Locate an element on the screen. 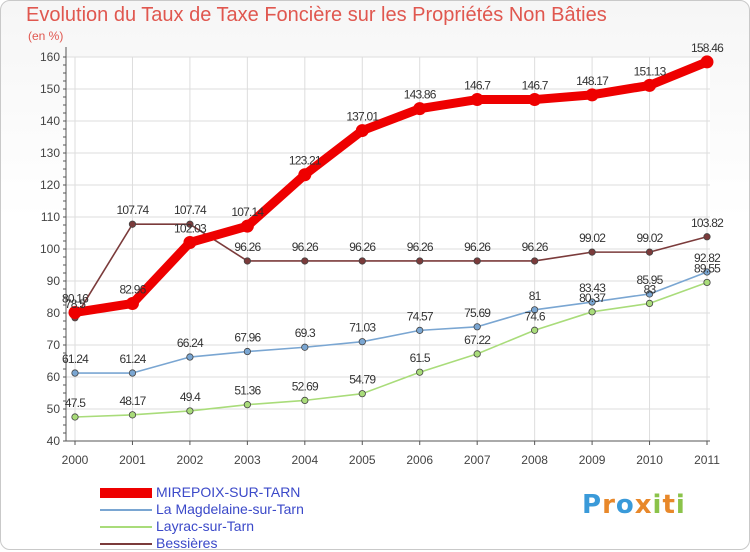 The height and width of the screenshot is (552, 750). x-tick-label: 2005 is located at coordinates (362, 460).